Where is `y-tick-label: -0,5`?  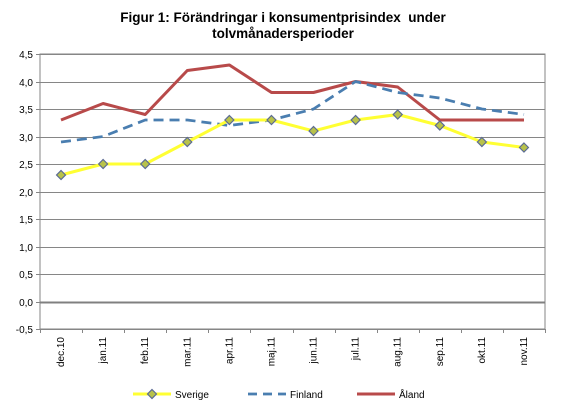
y-tick-label: -0,5 is located at coordinates (25, 330).